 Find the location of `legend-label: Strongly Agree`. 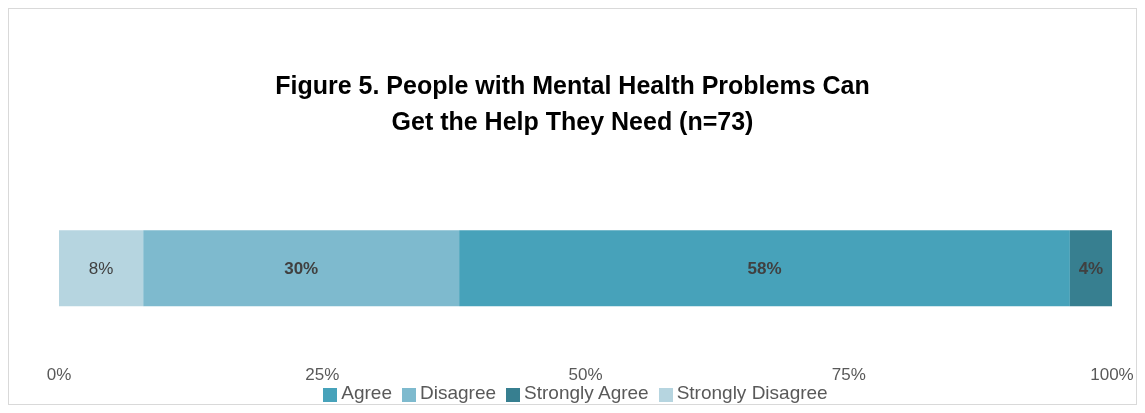

legend-label: Strongly Agree is located at coordinates (586, 392).